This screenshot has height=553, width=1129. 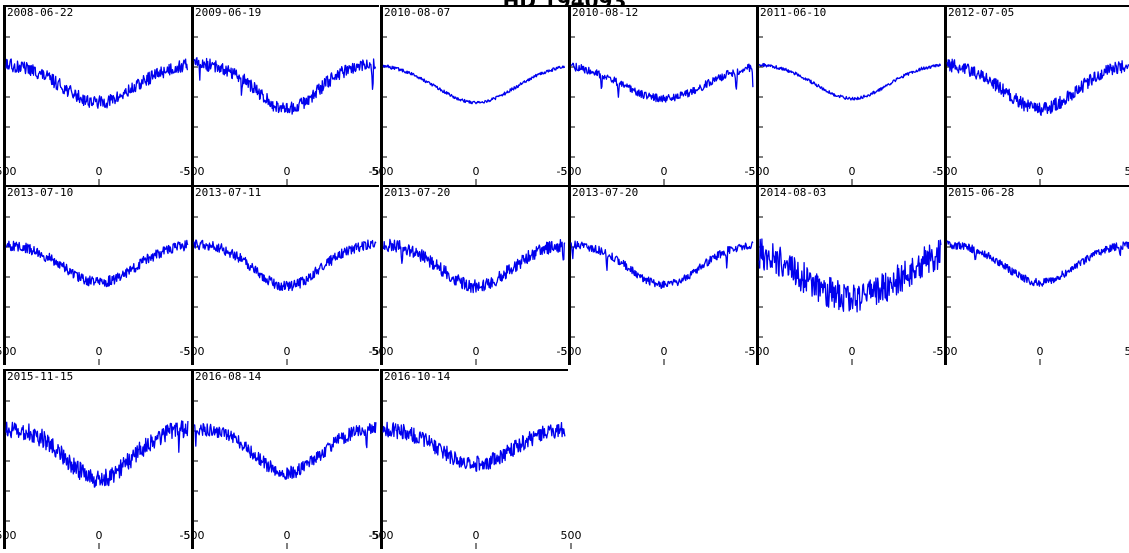 I want to click on spectrum-panel: -50005002011-06-10, so click(x=851, y=95).